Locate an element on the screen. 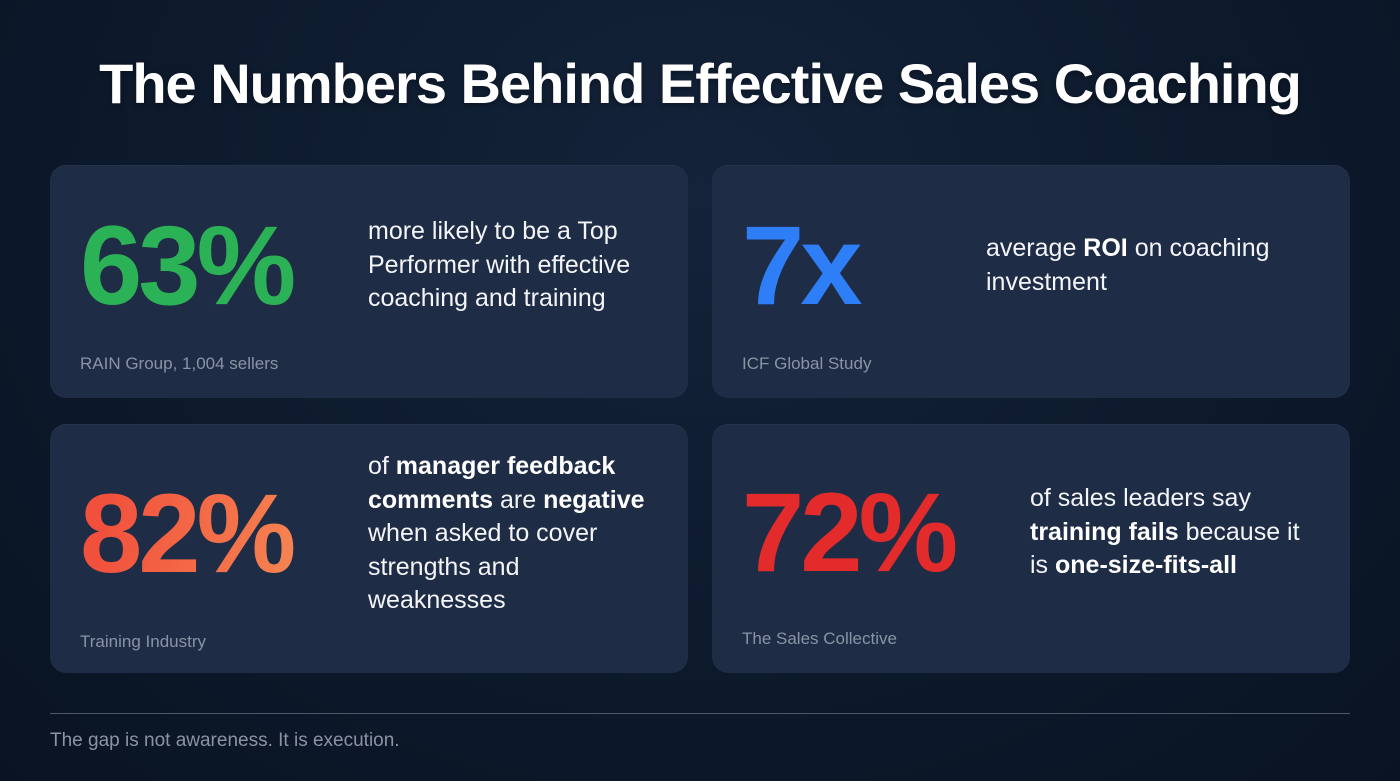 The height and width of the screenshot is (781, 1400). stat-value: 82% is located at coordinates (211, 533).